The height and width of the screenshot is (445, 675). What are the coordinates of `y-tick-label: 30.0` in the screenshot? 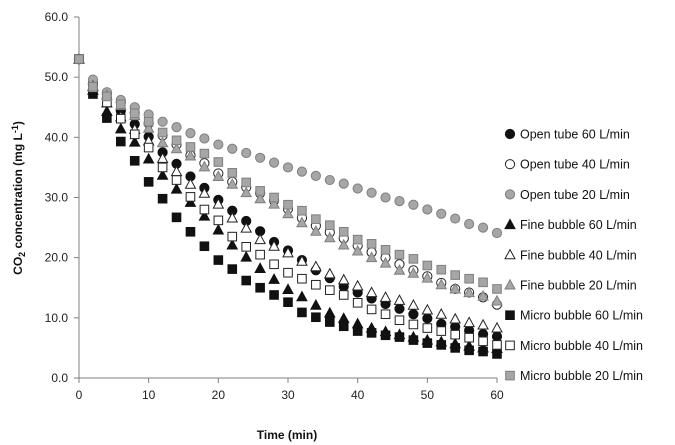 It's located at (57, 198).